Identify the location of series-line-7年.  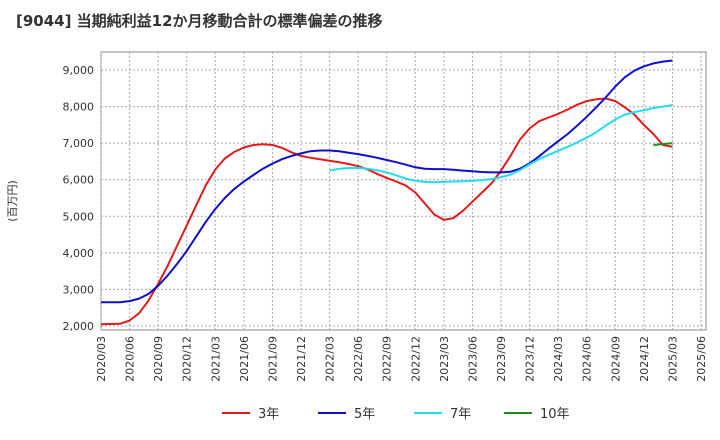
(501, 144).